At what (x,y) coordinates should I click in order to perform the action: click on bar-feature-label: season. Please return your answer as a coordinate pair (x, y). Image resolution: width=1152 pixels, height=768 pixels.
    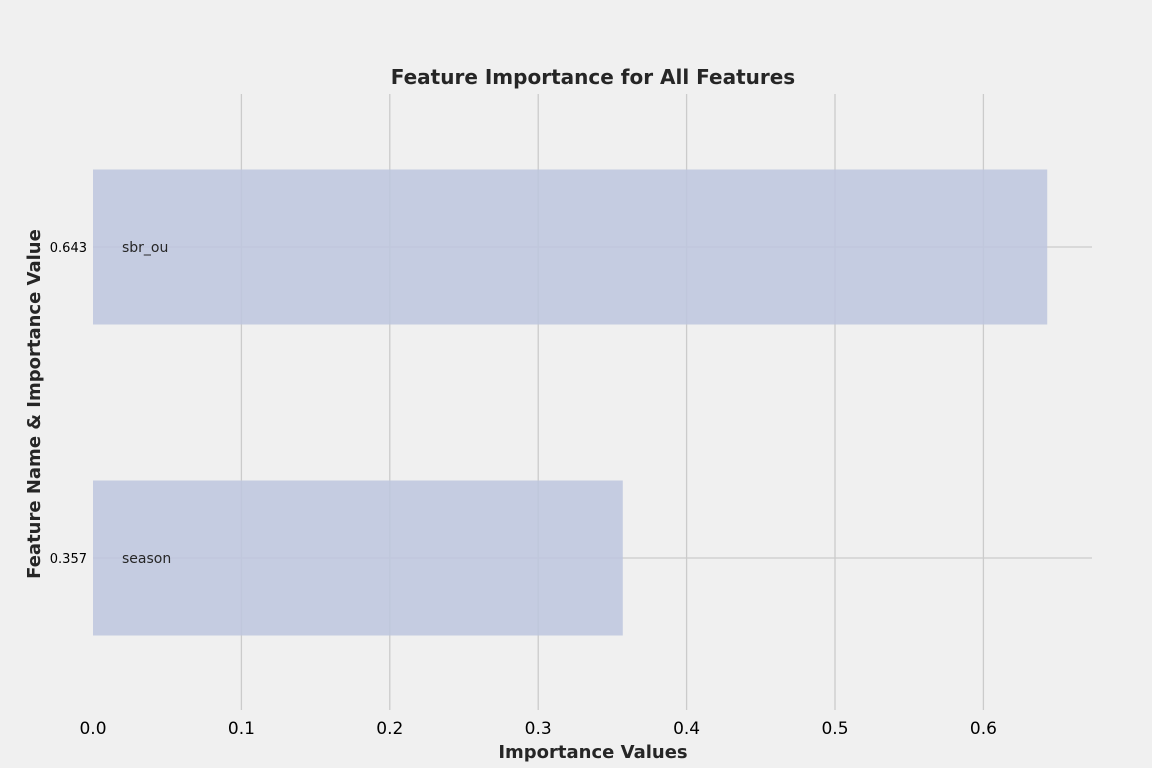
    Looking at the image, I should click on (146, 559).